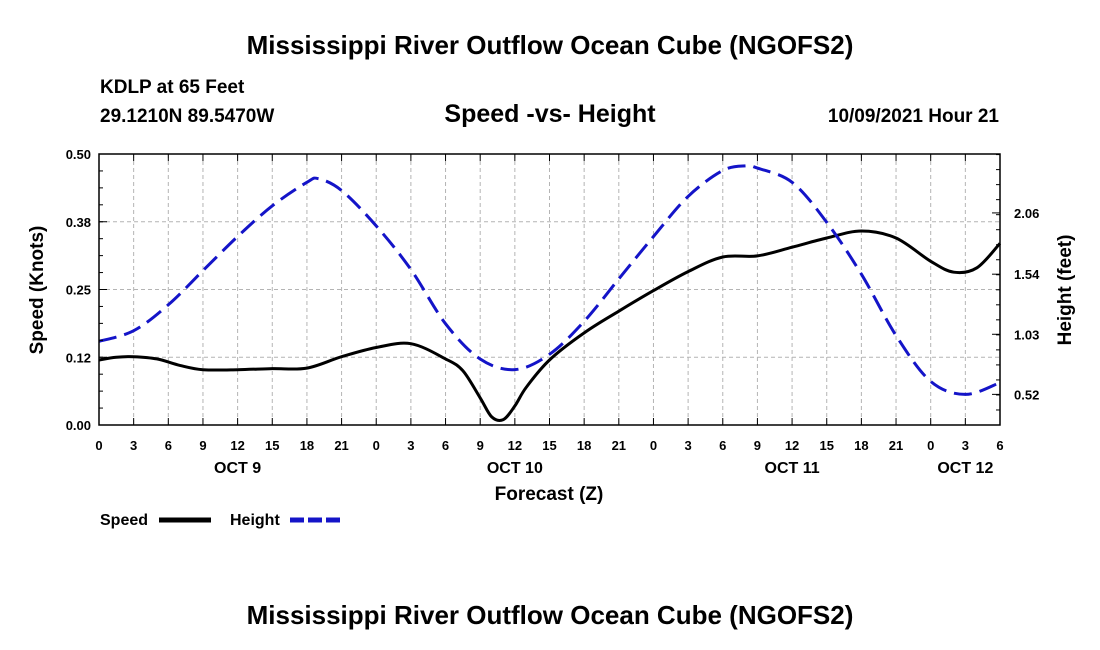  What do you see at coordinates (792, 468) in the screenshot?
I see `day-label: OCT 11` at bounding box center [792, 468].